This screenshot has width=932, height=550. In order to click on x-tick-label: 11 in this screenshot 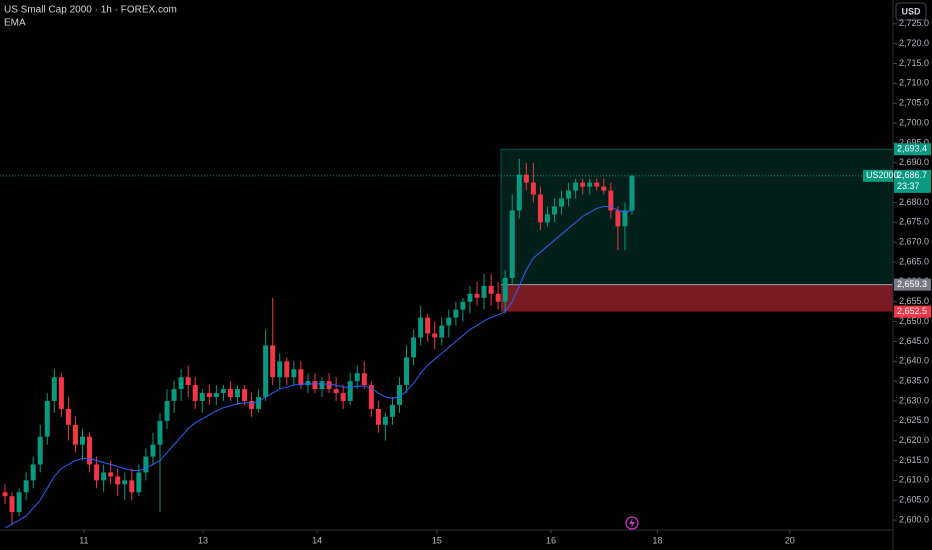, I will do `click(83, 540)`.